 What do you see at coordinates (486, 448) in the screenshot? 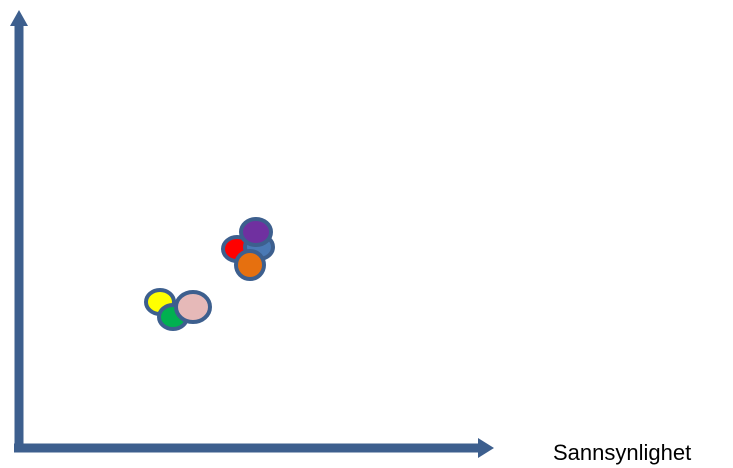
I see `x-axis-arrowhead` at bounding box center [486, 448].